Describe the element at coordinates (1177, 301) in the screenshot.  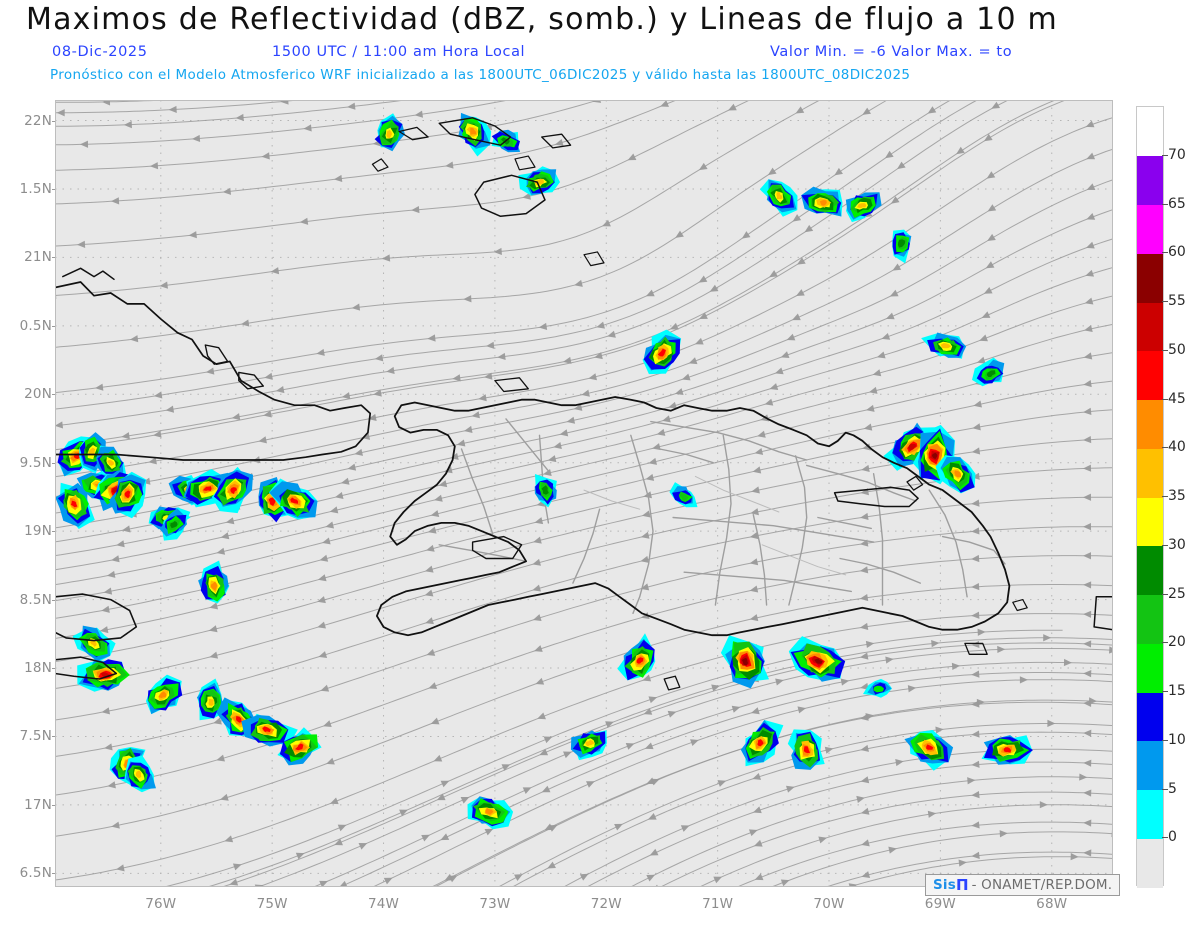
I see `colorbar-tick-label: 55` at that location.